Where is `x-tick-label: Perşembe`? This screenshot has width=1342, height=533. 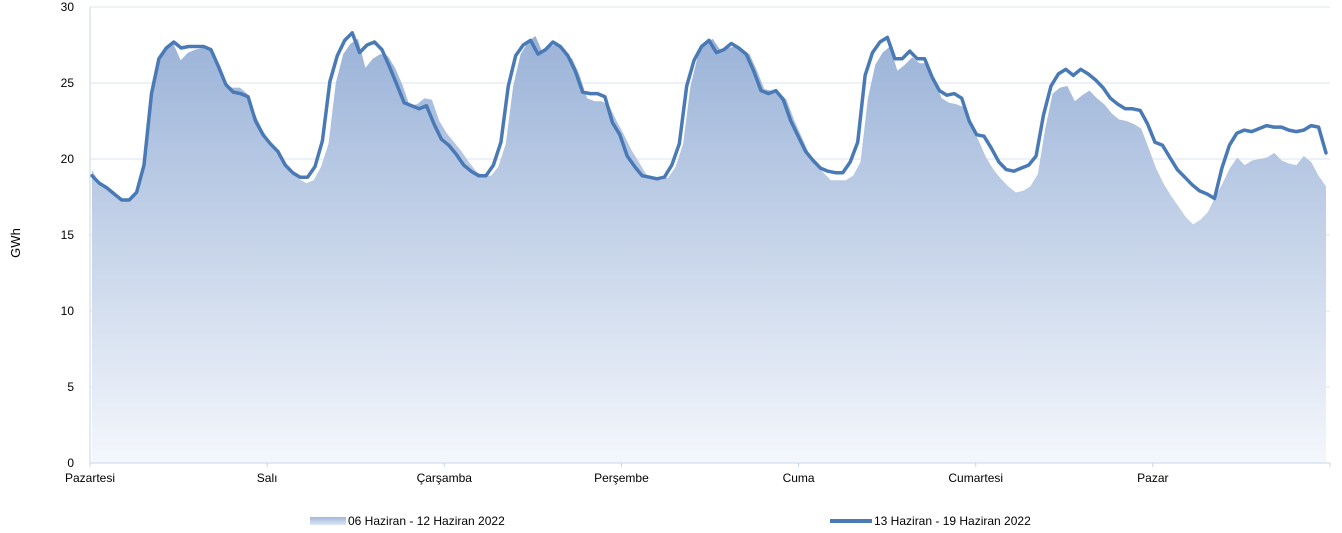
x-tick-label: Perşembe is located at coordinates (621, 478).